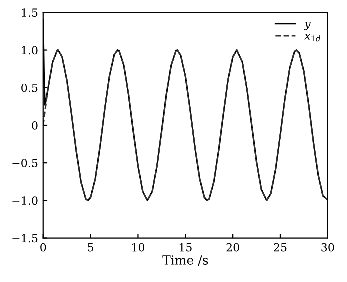 The image size is (347, 282). What do you see at coordinates (328, 247) in the screenshot?
I see `x-tick-label: 30` at bounding box center [328, 247].